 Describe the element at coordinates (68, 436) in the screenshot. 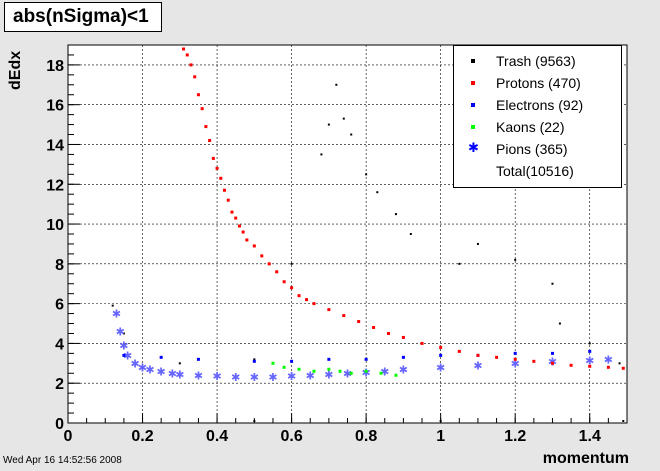

I see `x-tick-label: 0` at that location.